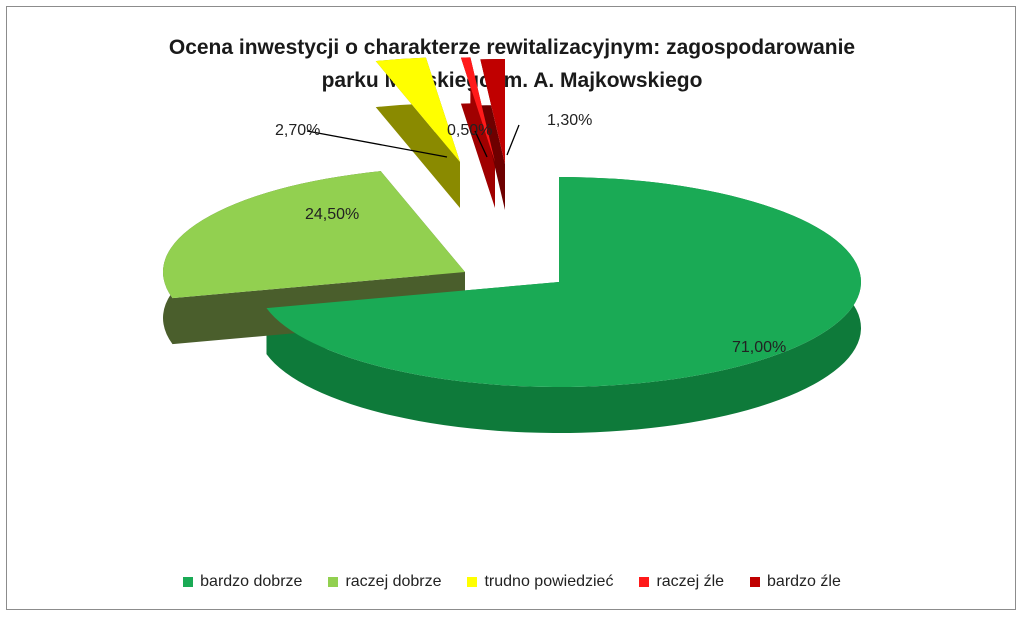 The width and height of the screenshot is (1024, 618). Describe the element at coordinates (417, 110) in the screenshot. I see `pie-slice-trudno-powiedziec` at that location.